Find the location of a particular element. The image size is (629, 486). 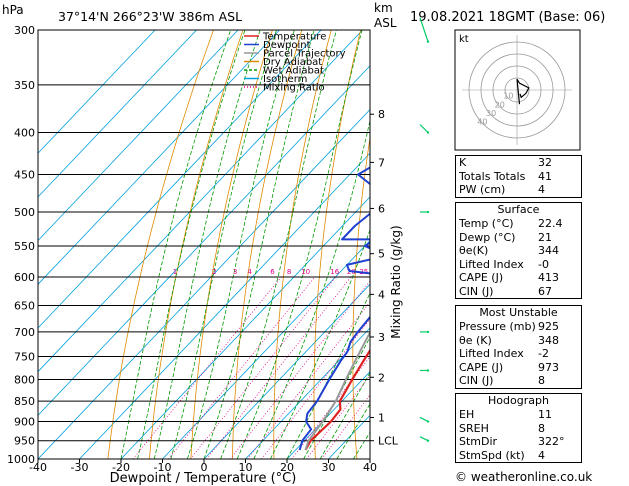

x-tick-label: 20 is located at coordinates (287, 467).